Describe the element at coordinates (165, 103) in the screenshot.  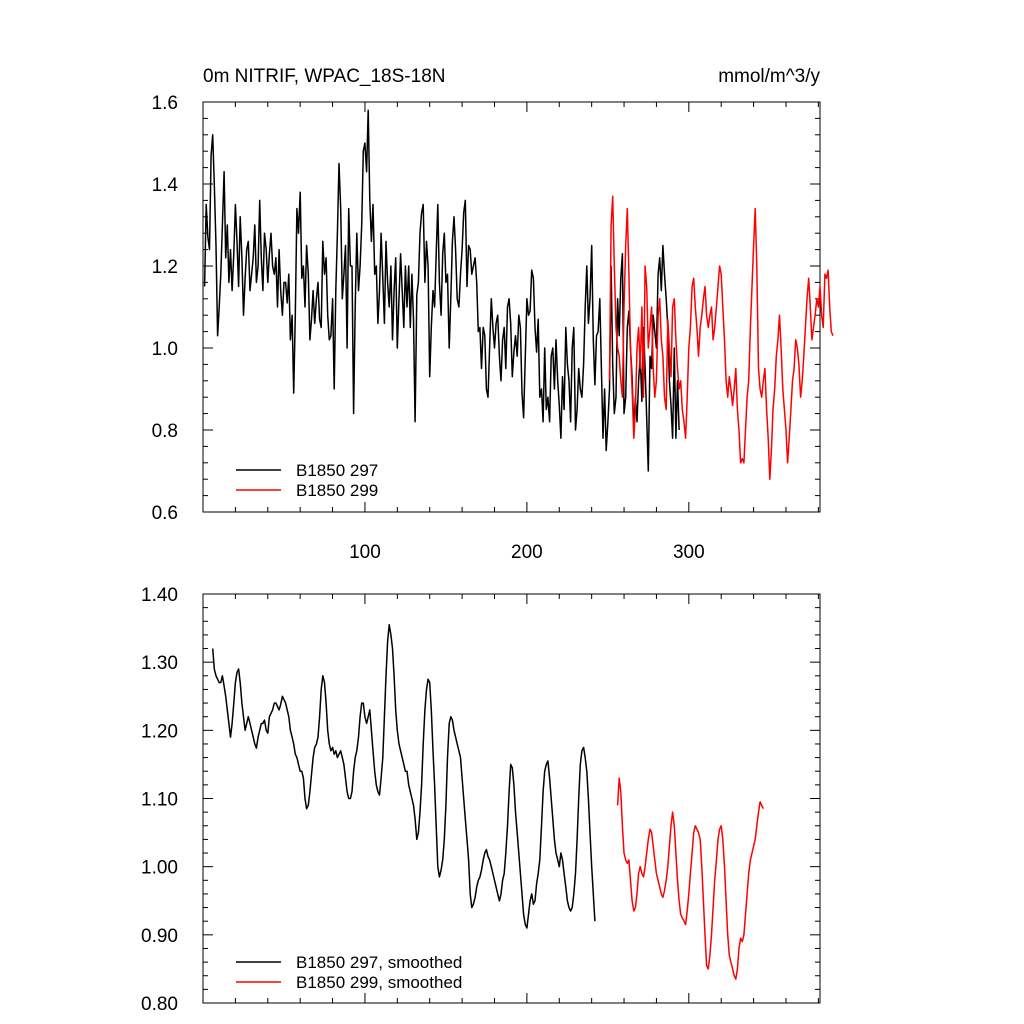
I see `y-tick-label: 1.6` at that location.